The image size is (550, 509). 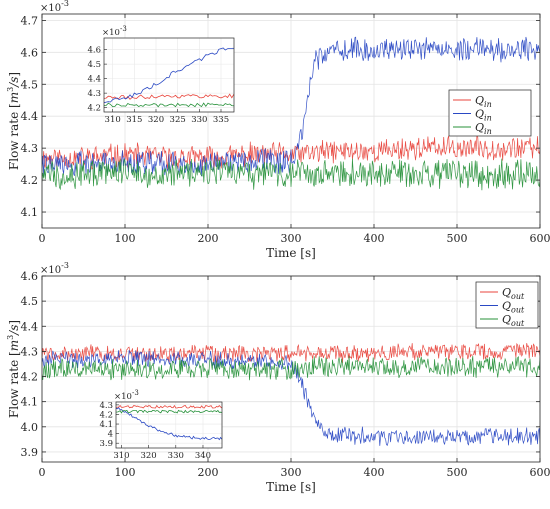 I want to click on legend-label-1: Qin, so click(x=483, y=101).